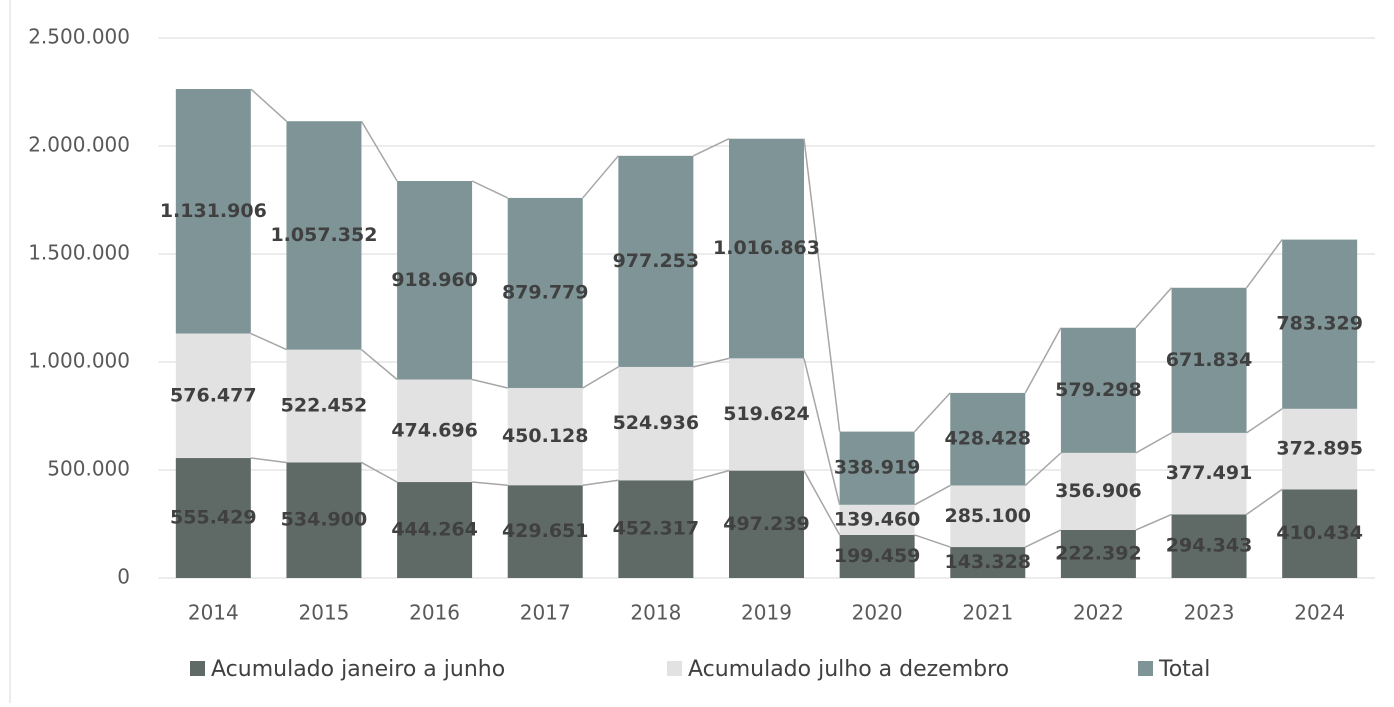 The height and width of the screenshot is (707, 1394). I want to click on legend-label: Total, so click(1184, 669).